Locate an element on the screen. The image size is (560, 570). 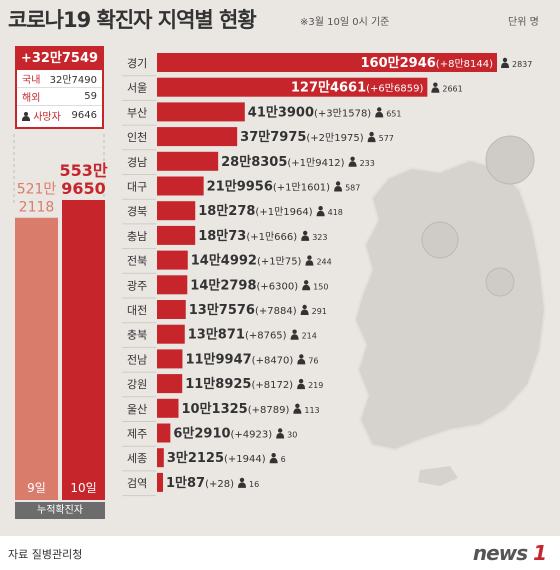
news1-logo: news 1 is located at coordinates (509, 553).